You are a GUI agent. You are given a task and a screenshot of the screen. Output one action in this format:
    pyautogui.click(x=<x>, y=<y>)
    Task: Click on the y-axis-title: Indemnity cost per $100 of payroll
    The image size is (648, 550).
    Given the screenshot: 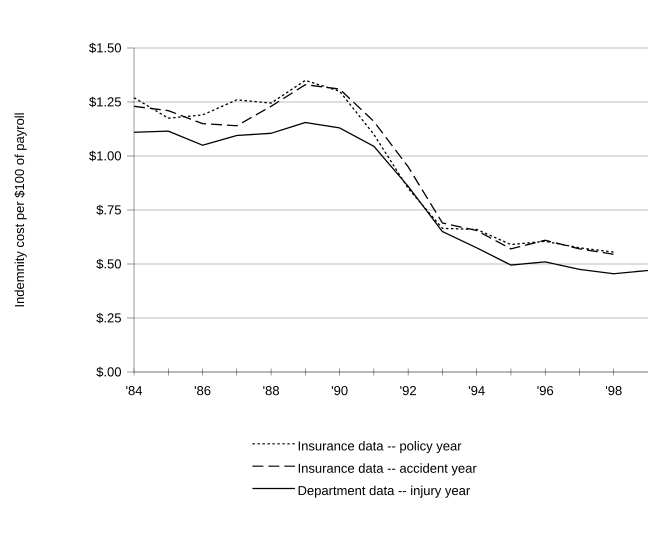 What is the action you would take?
    pyautogui.click(x=20, y=209)
    